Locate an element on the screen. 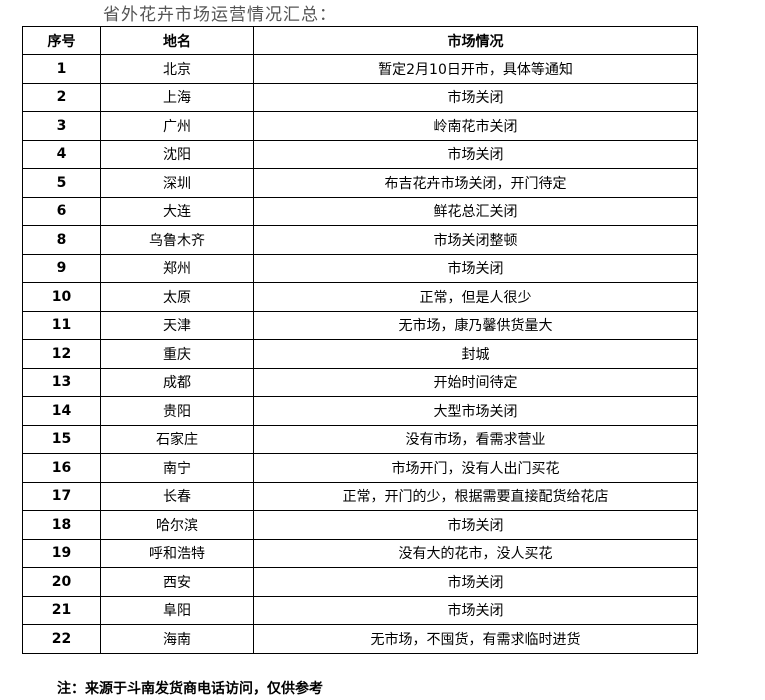 The width and height of the screenshot is (765, 700). table-row: 16 南宁 市场开门，没有人出门买花 is located at coordinates (360, 468).